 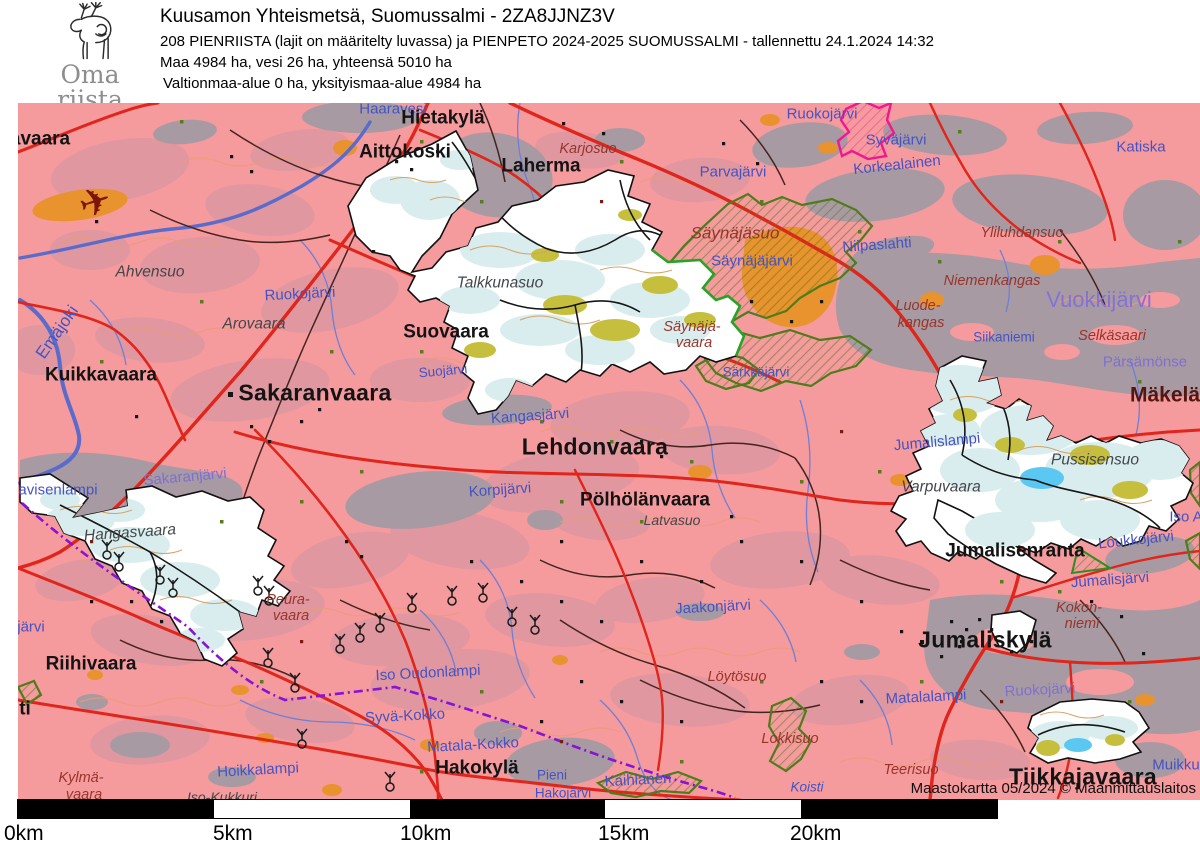 What do you see at coordinates (737, 676) in the screenshot?
I see `map-label: Löytösuo` at bounding box center [737, 676].